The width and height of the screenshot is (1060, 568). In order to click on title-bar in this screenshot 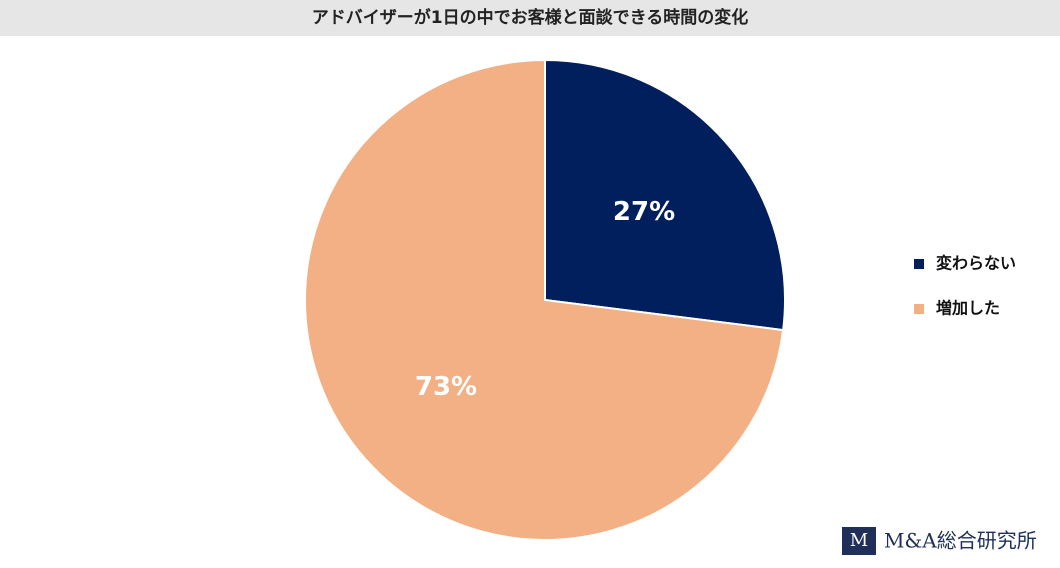, I will do `click(530, 18)`.